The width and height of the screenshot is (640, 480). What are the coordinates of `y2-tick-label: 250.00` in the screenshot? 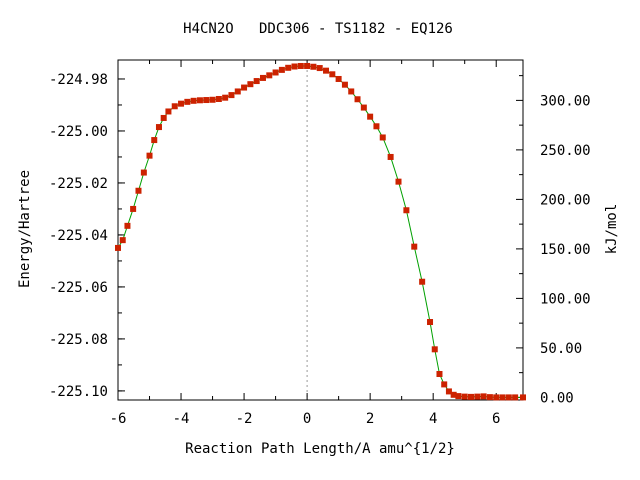 It's located at (565, 151).